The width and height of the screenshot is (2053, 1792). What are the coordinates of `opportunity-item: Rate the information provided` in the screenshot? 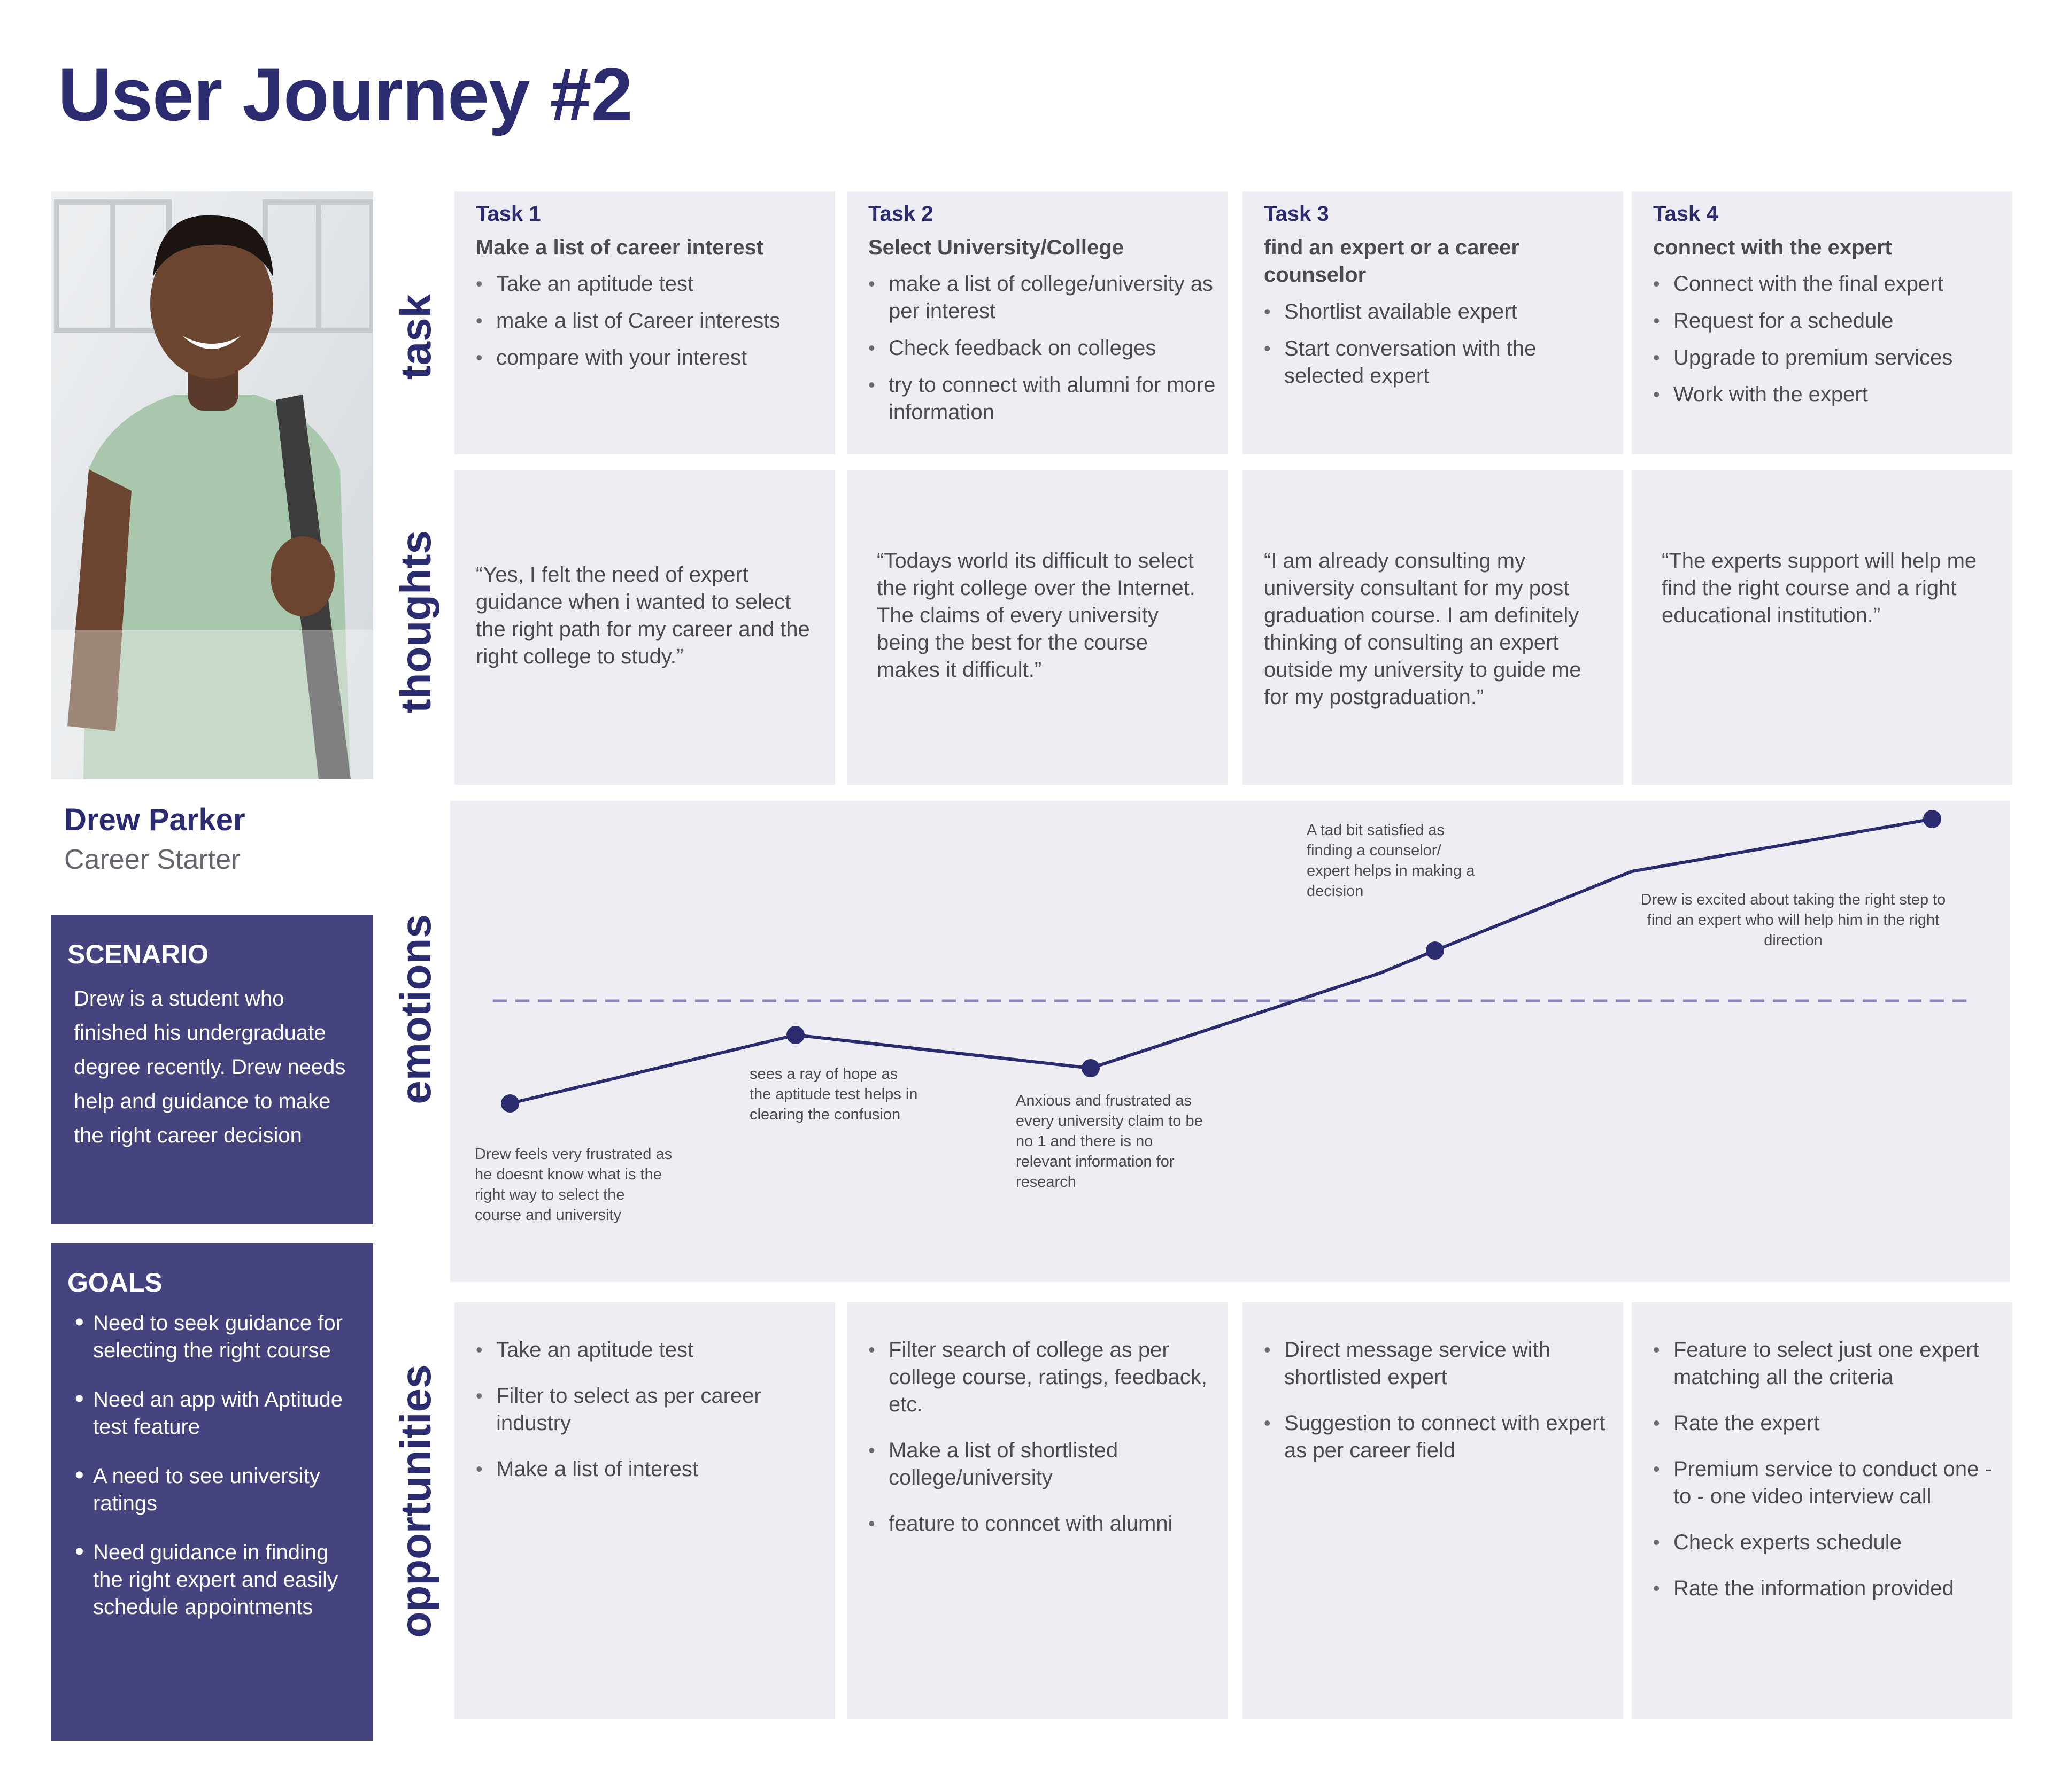 It's located at (1827, 1588).